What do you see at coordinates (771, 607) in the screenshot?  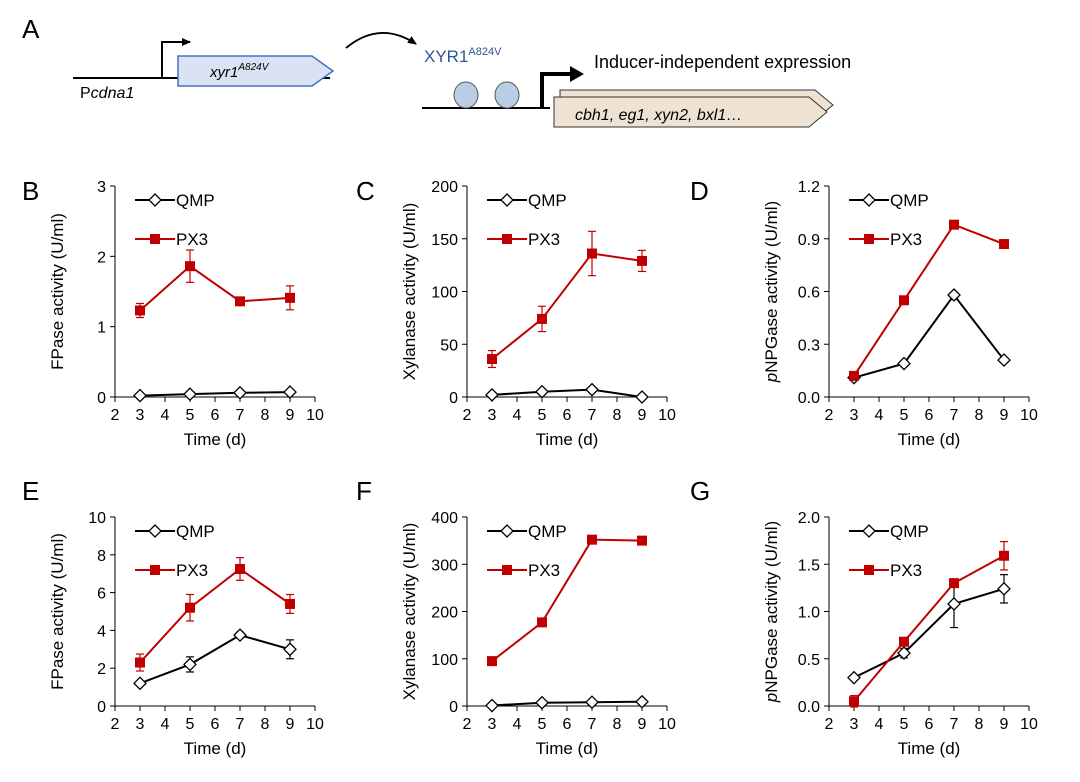 I see `y-axis-label-text: NPGase activity (U/ml)` at bounding box center [771, 607].